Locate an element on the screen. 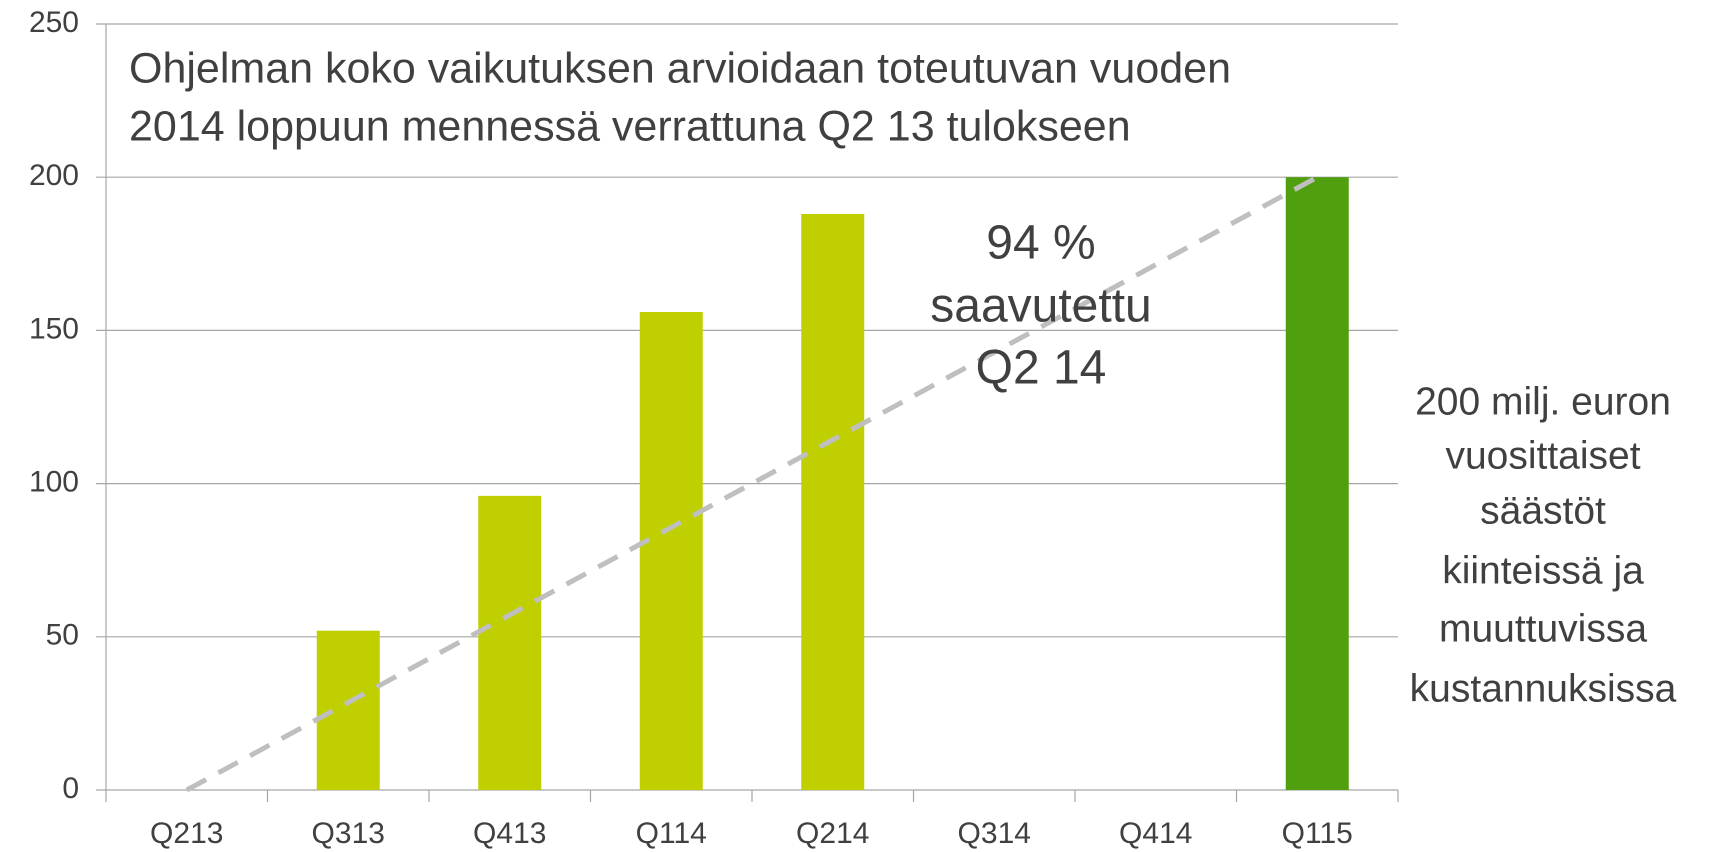 This screenshot has height=852, width=1712. x-tick-label: Q214 is located at coordinates (832, 833).